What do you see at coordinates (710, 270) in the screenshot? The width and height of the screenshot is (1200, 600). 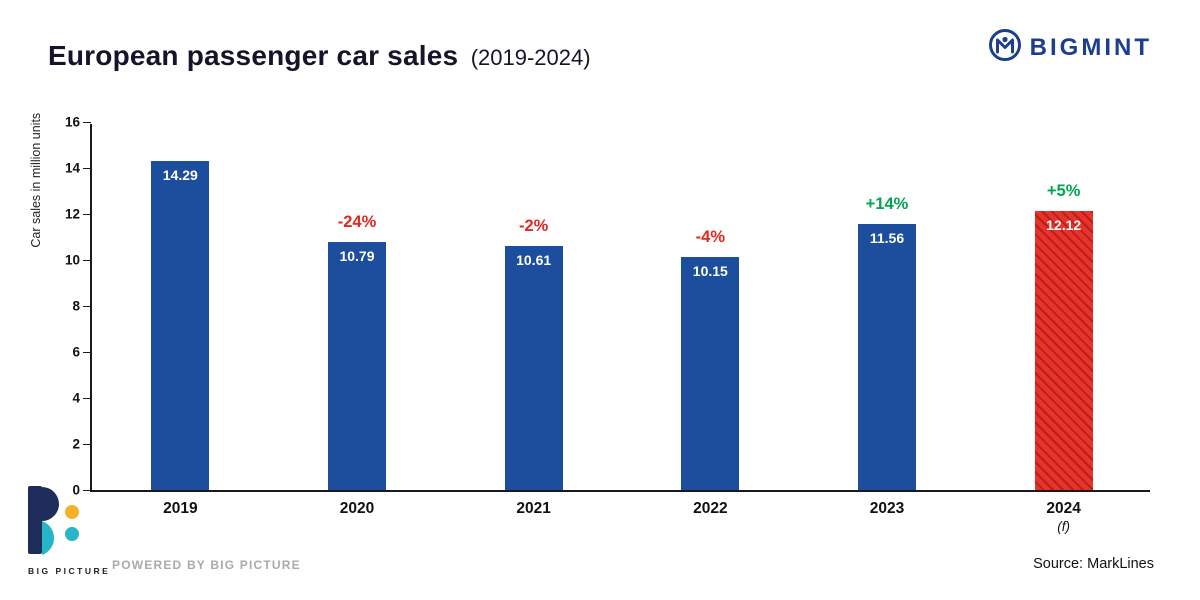 I see `bar-value-label: 10.15` at bounding box center [710, 270].